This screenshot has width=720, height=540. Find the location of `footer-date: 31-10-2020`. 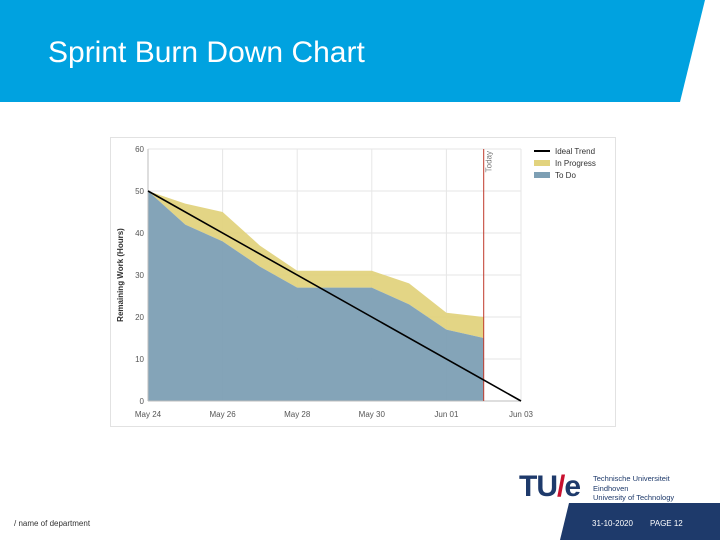

footer-date: 31-10-2020 is located at coordinates (612, 523).